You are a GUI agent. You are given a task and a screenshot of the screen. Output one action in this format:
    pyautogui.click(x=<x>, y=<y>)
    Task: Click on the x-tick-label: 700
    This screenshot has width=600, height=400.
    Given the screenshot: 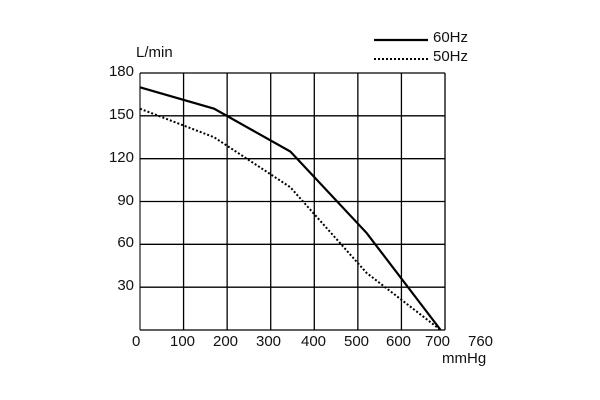 What is the action you would take?
    pyautogui.click(x=438, y=341)
    